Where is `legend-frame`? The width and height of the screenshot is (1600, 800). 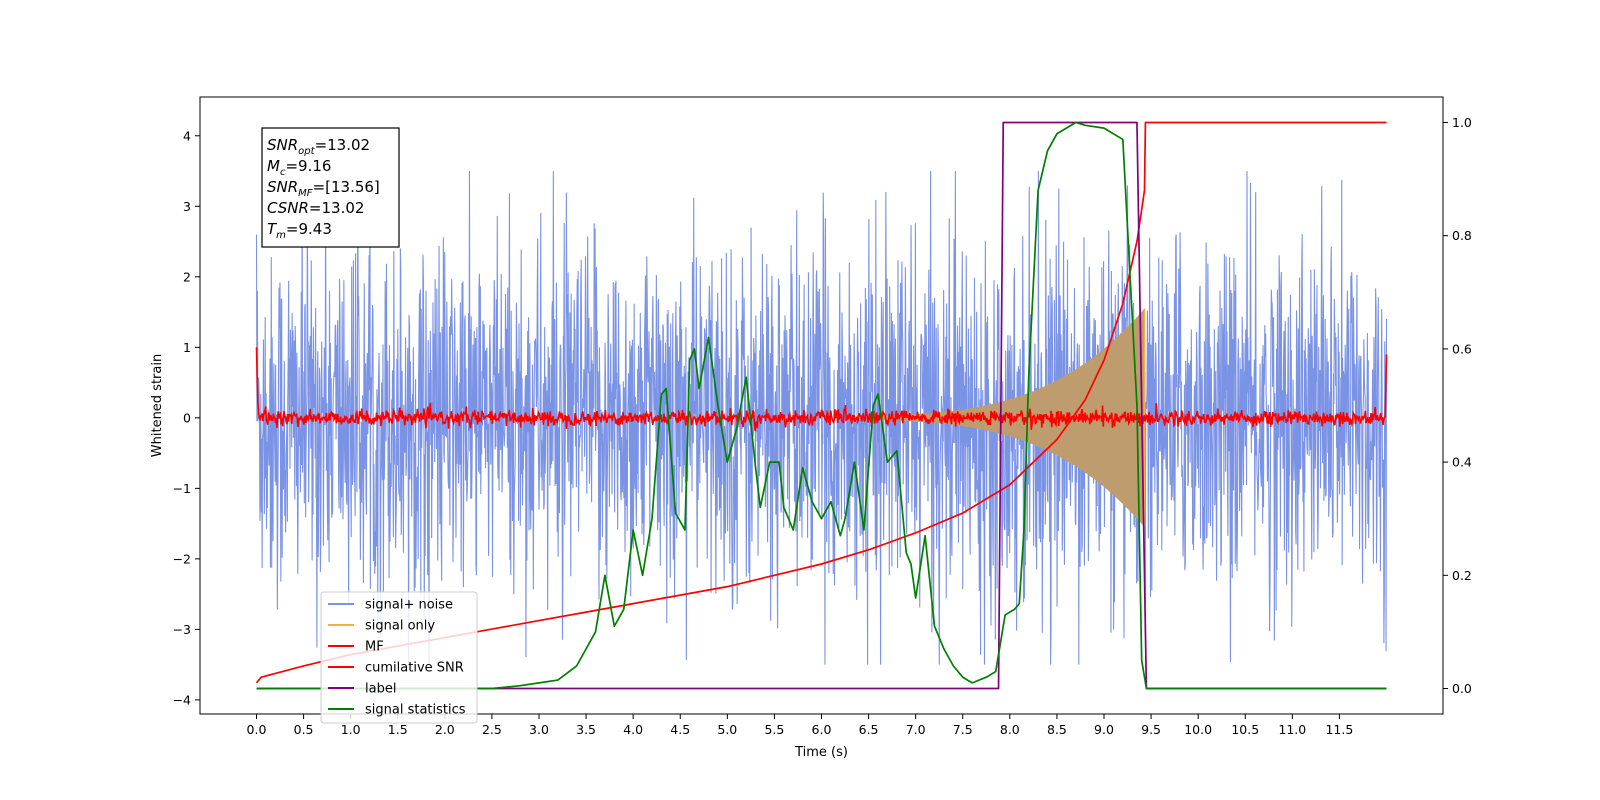 legend-frame is located at coordinates (399, 657).